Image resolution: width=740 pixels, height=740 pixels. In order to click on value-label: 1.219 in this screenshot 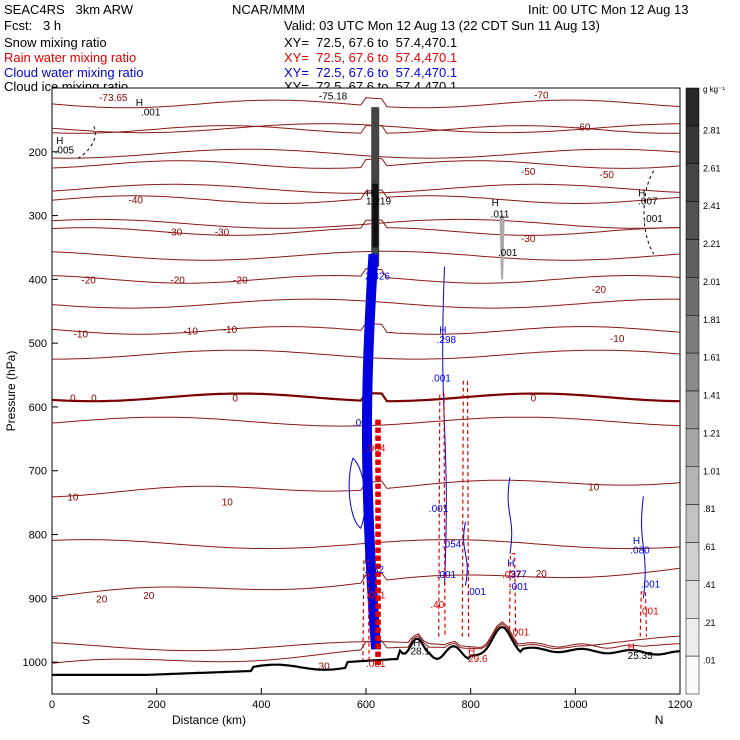, I will do `click(378, 202)`.